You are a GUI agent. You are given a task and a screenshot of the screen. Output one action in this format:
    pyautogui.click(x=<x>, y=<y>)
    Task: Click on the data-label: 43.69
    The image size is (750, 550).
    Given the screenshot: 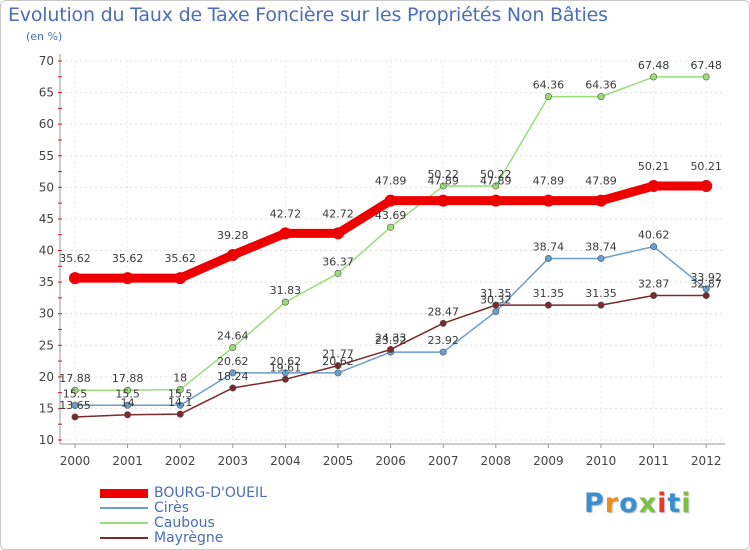 What is the action you would take?
    pyautogui.click(x=391, y=215)
    